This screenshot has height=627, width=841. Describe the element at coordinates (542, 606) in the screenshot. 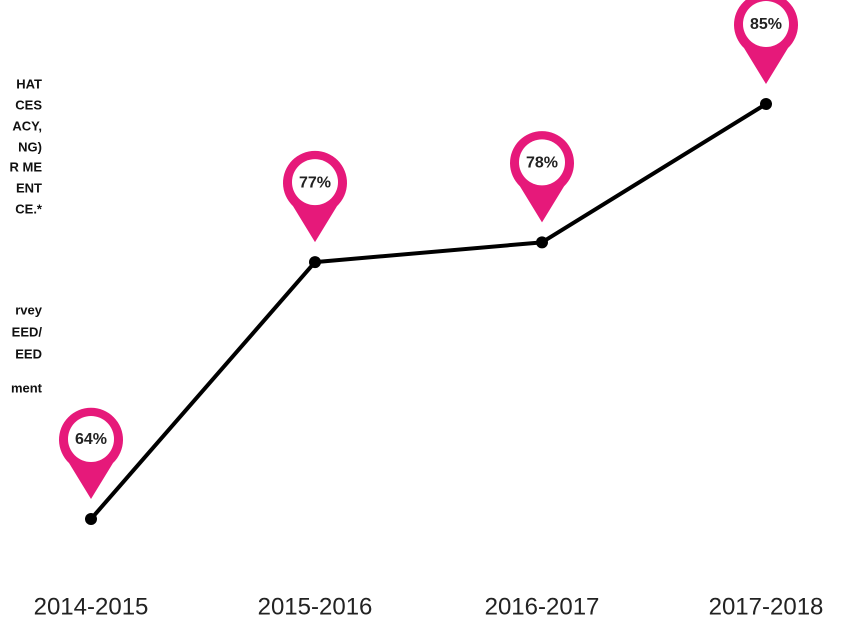

I see `x-tick-label: 2016-2017` at that location.